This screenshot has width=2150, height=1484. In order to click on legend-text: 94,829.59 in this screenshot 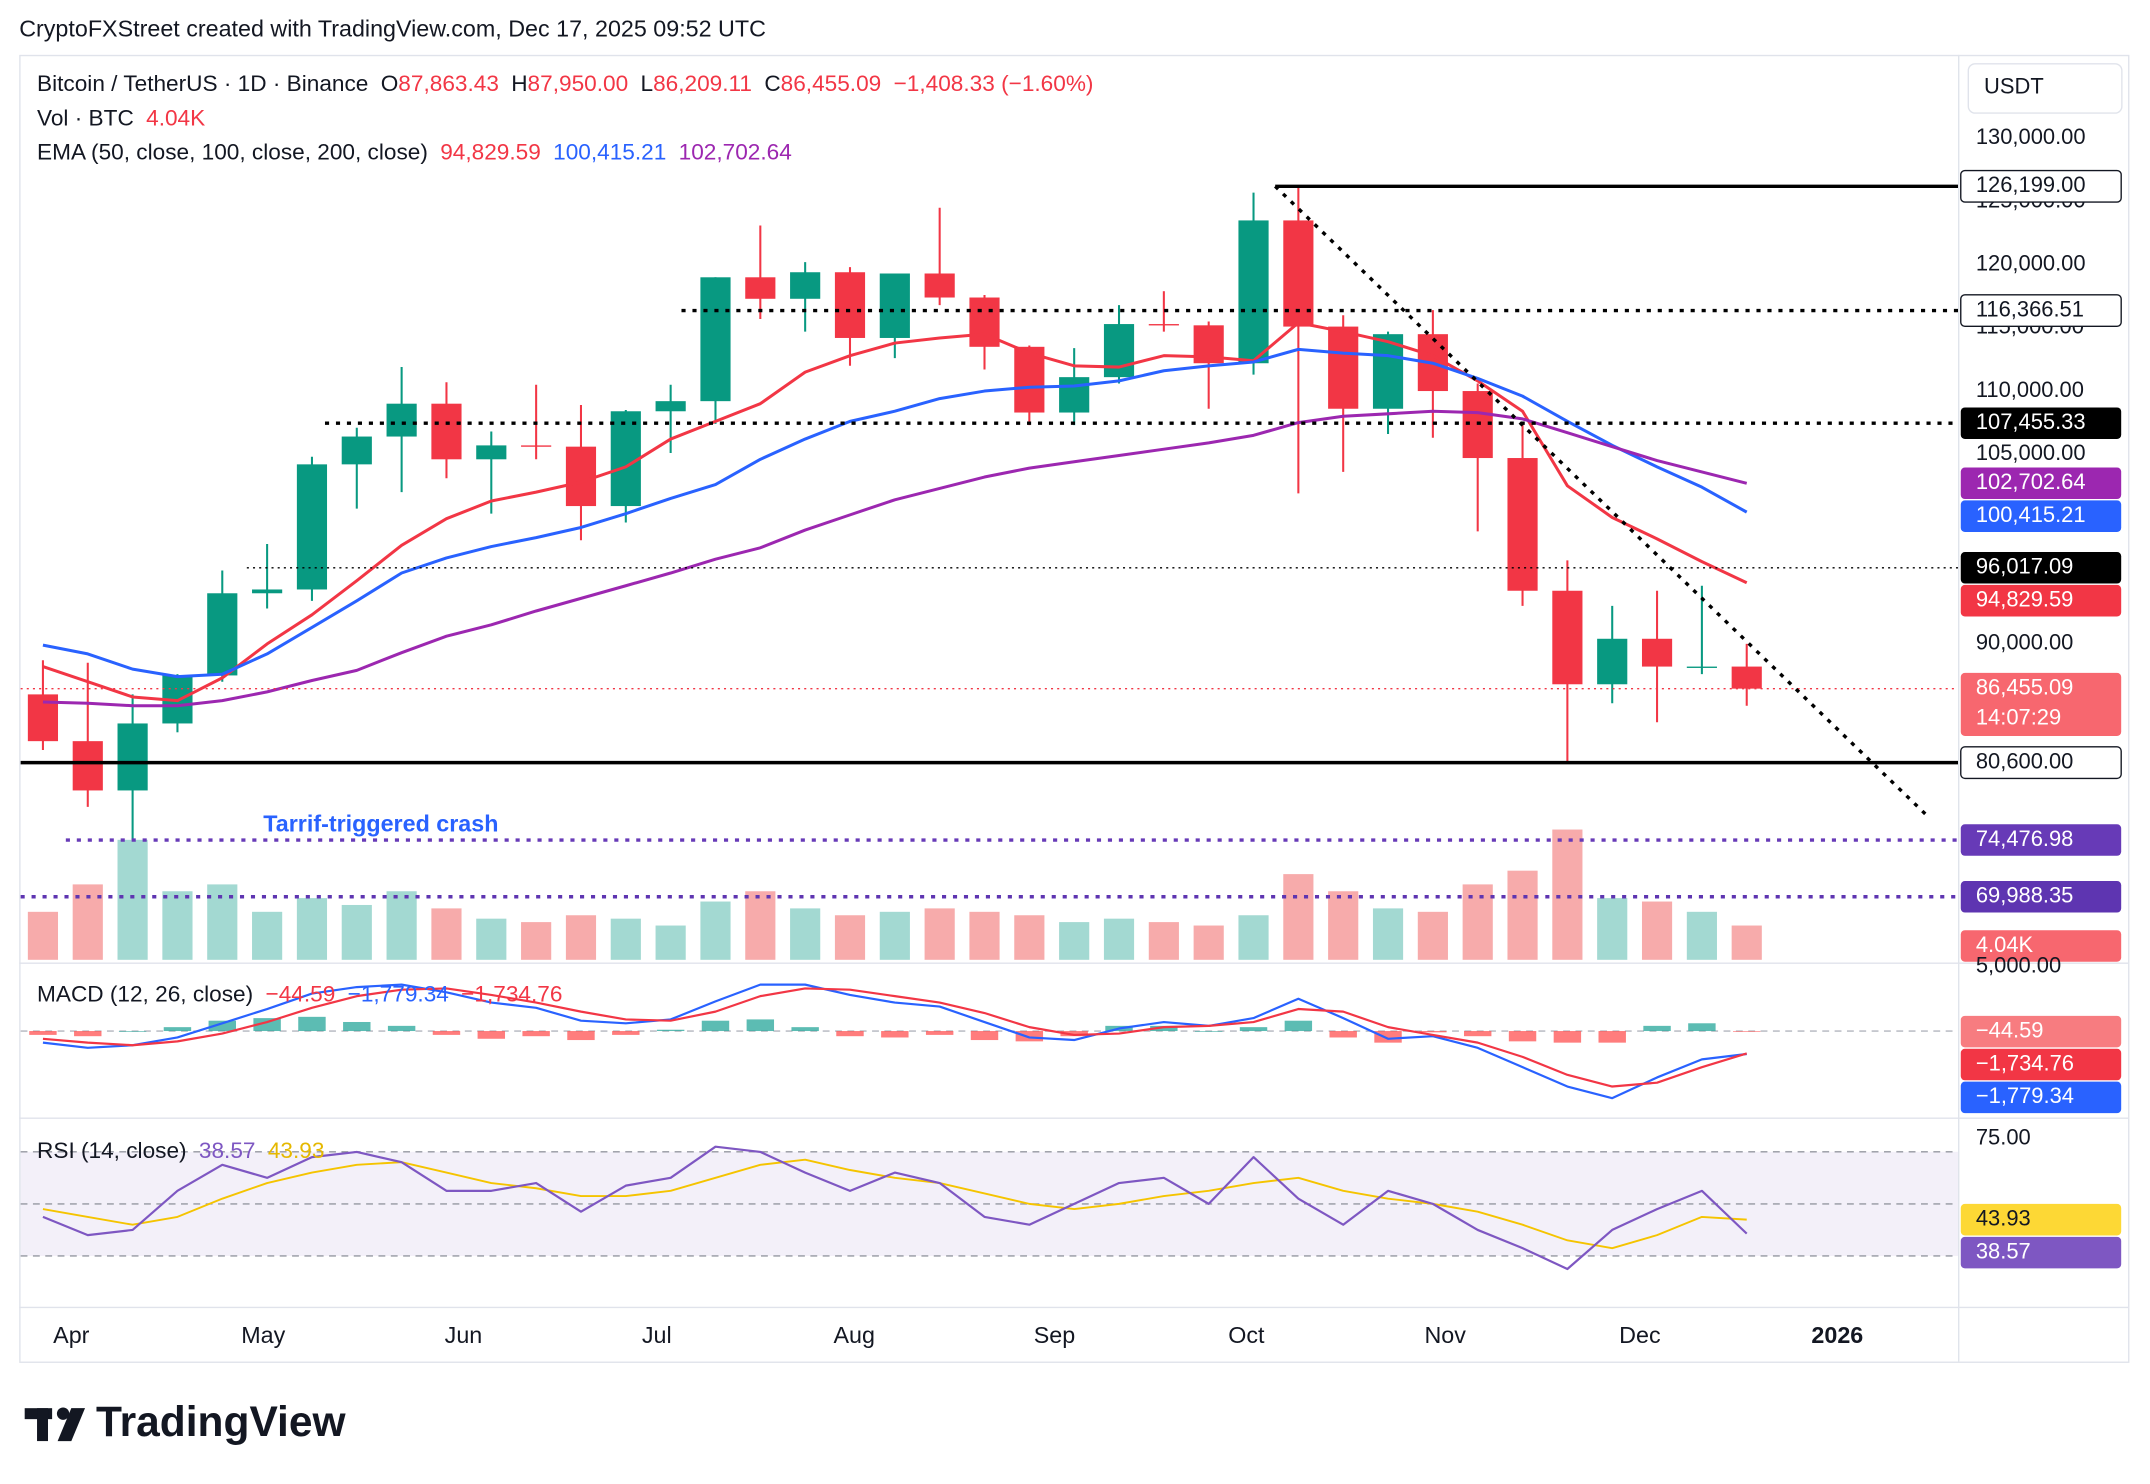, I will do `click(490, 152)`.